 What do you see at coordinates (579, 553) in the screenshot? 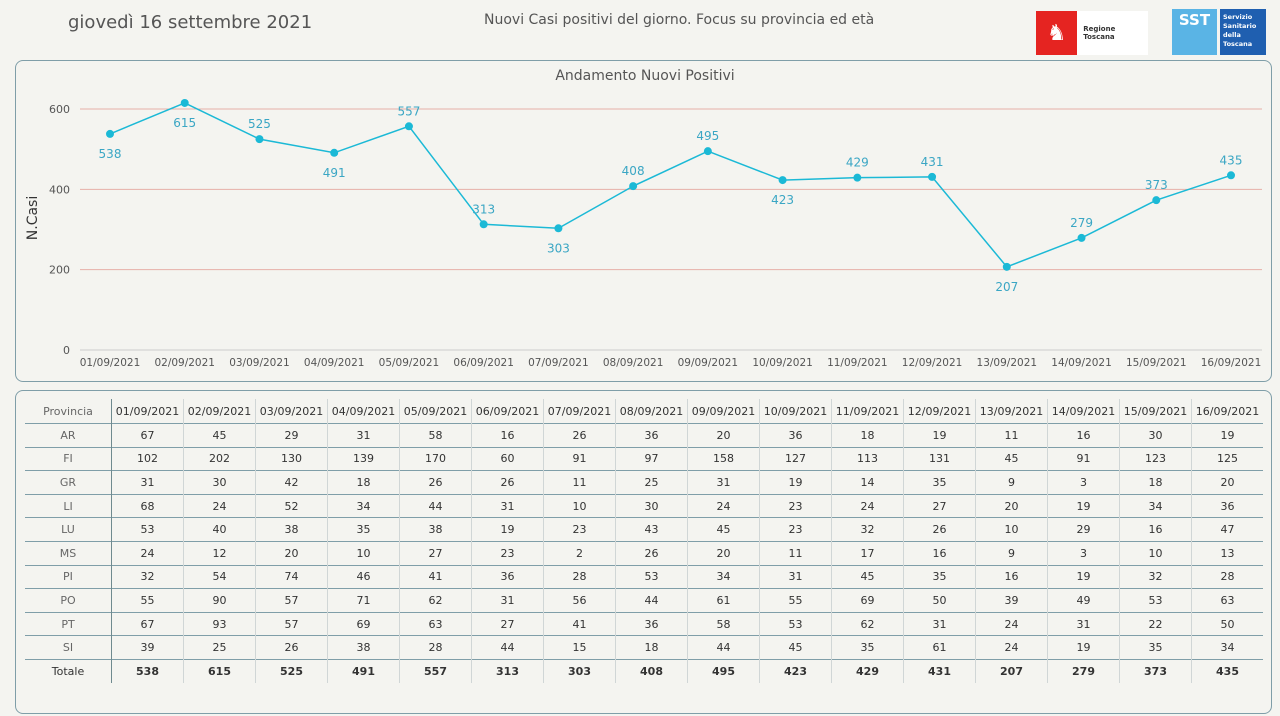
I see `table-cell: 2` at bounding box center [579, 553].